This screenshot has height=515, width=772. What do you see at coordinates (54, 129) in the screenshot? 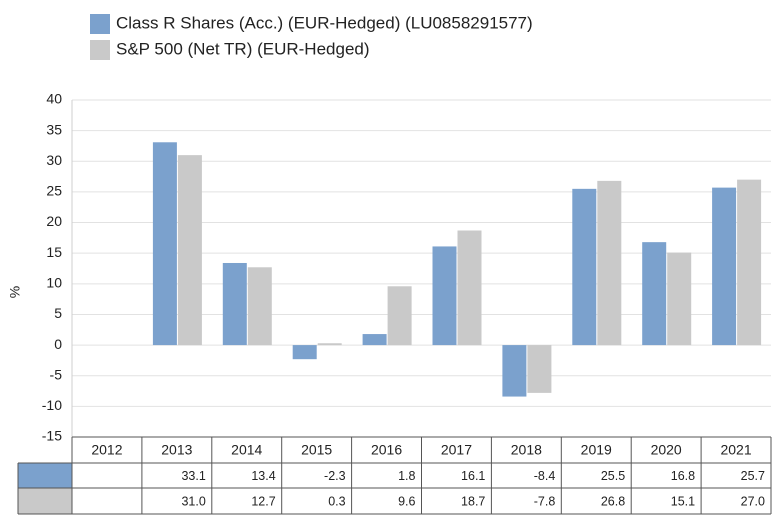
I see `y-tick-label: 35` at bounding box center [54, 129].